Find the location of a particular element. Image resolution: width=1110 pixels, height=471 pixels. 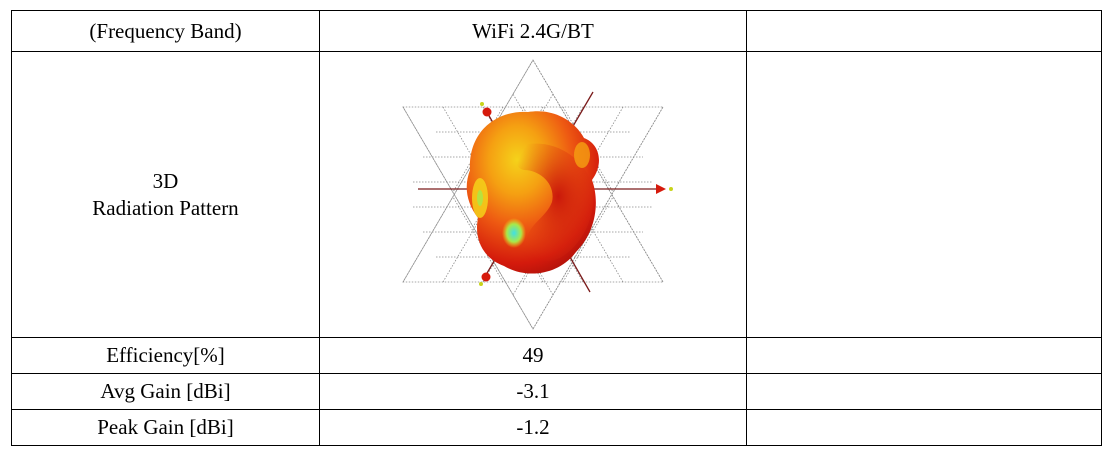

table-row: Peak Gain [dBi] -1.2 is located at coordinates (556, 427).